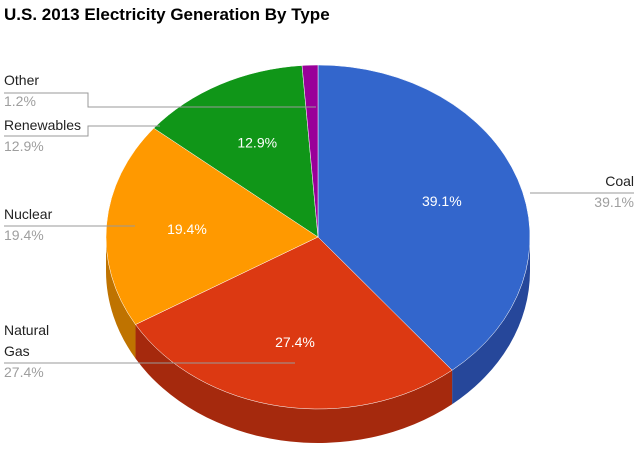 The image size is (640, 454). What do you see at coordinates (82, 131) in the screenshot?
I see `legend-line-renewables` at bounding box center [82, 131].